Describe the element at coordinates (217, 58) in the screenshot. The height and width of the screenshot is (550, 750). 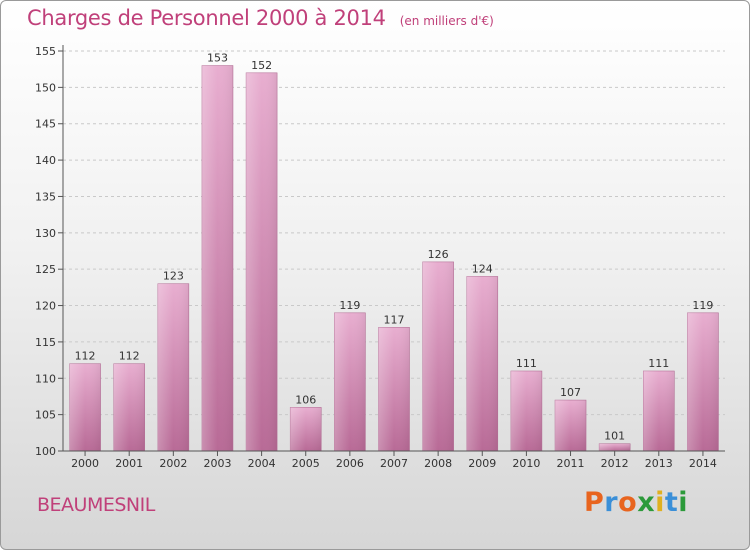
I see `data-label: 153` at that location.